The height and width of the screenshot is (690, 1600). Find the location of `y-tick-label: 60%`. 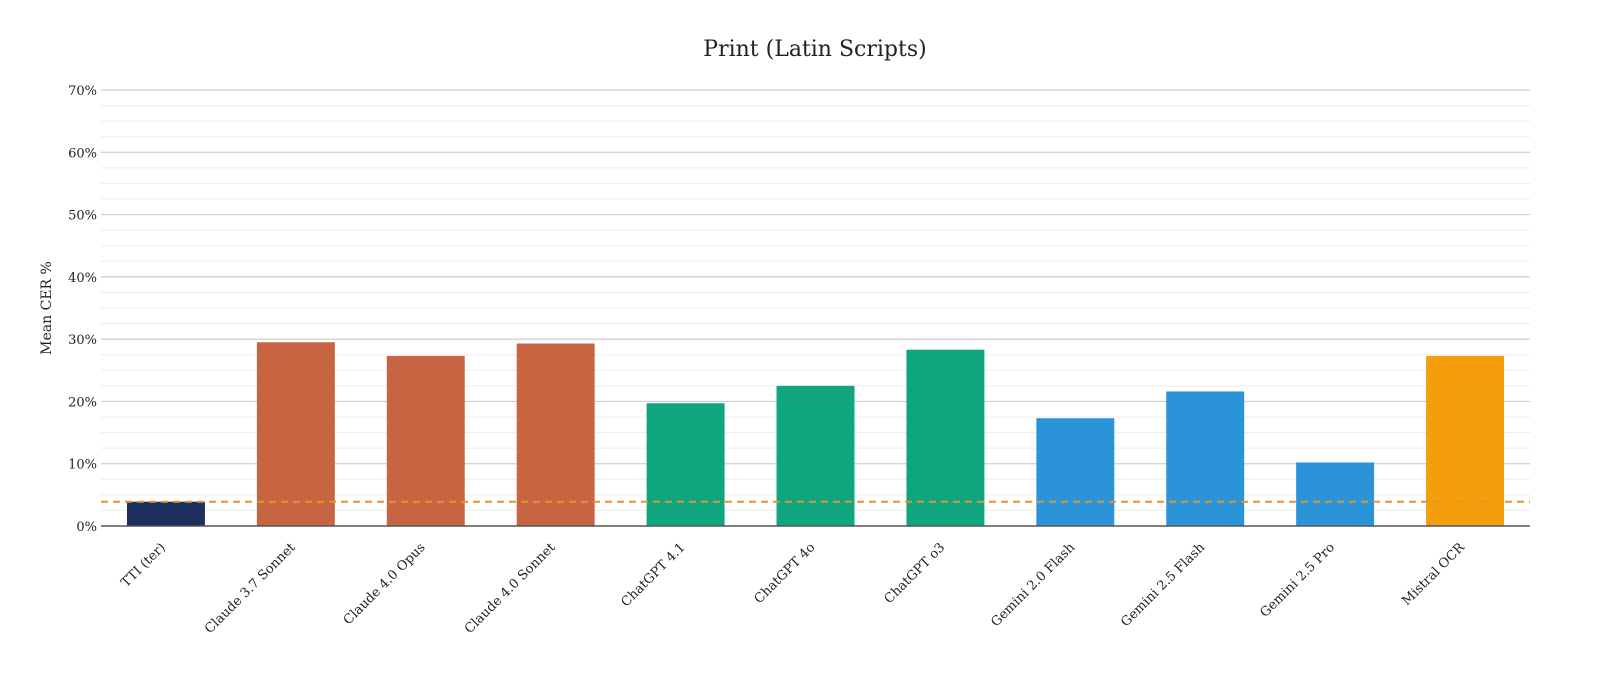

y-tick-label: 60% is located at coordinates (82, 153).